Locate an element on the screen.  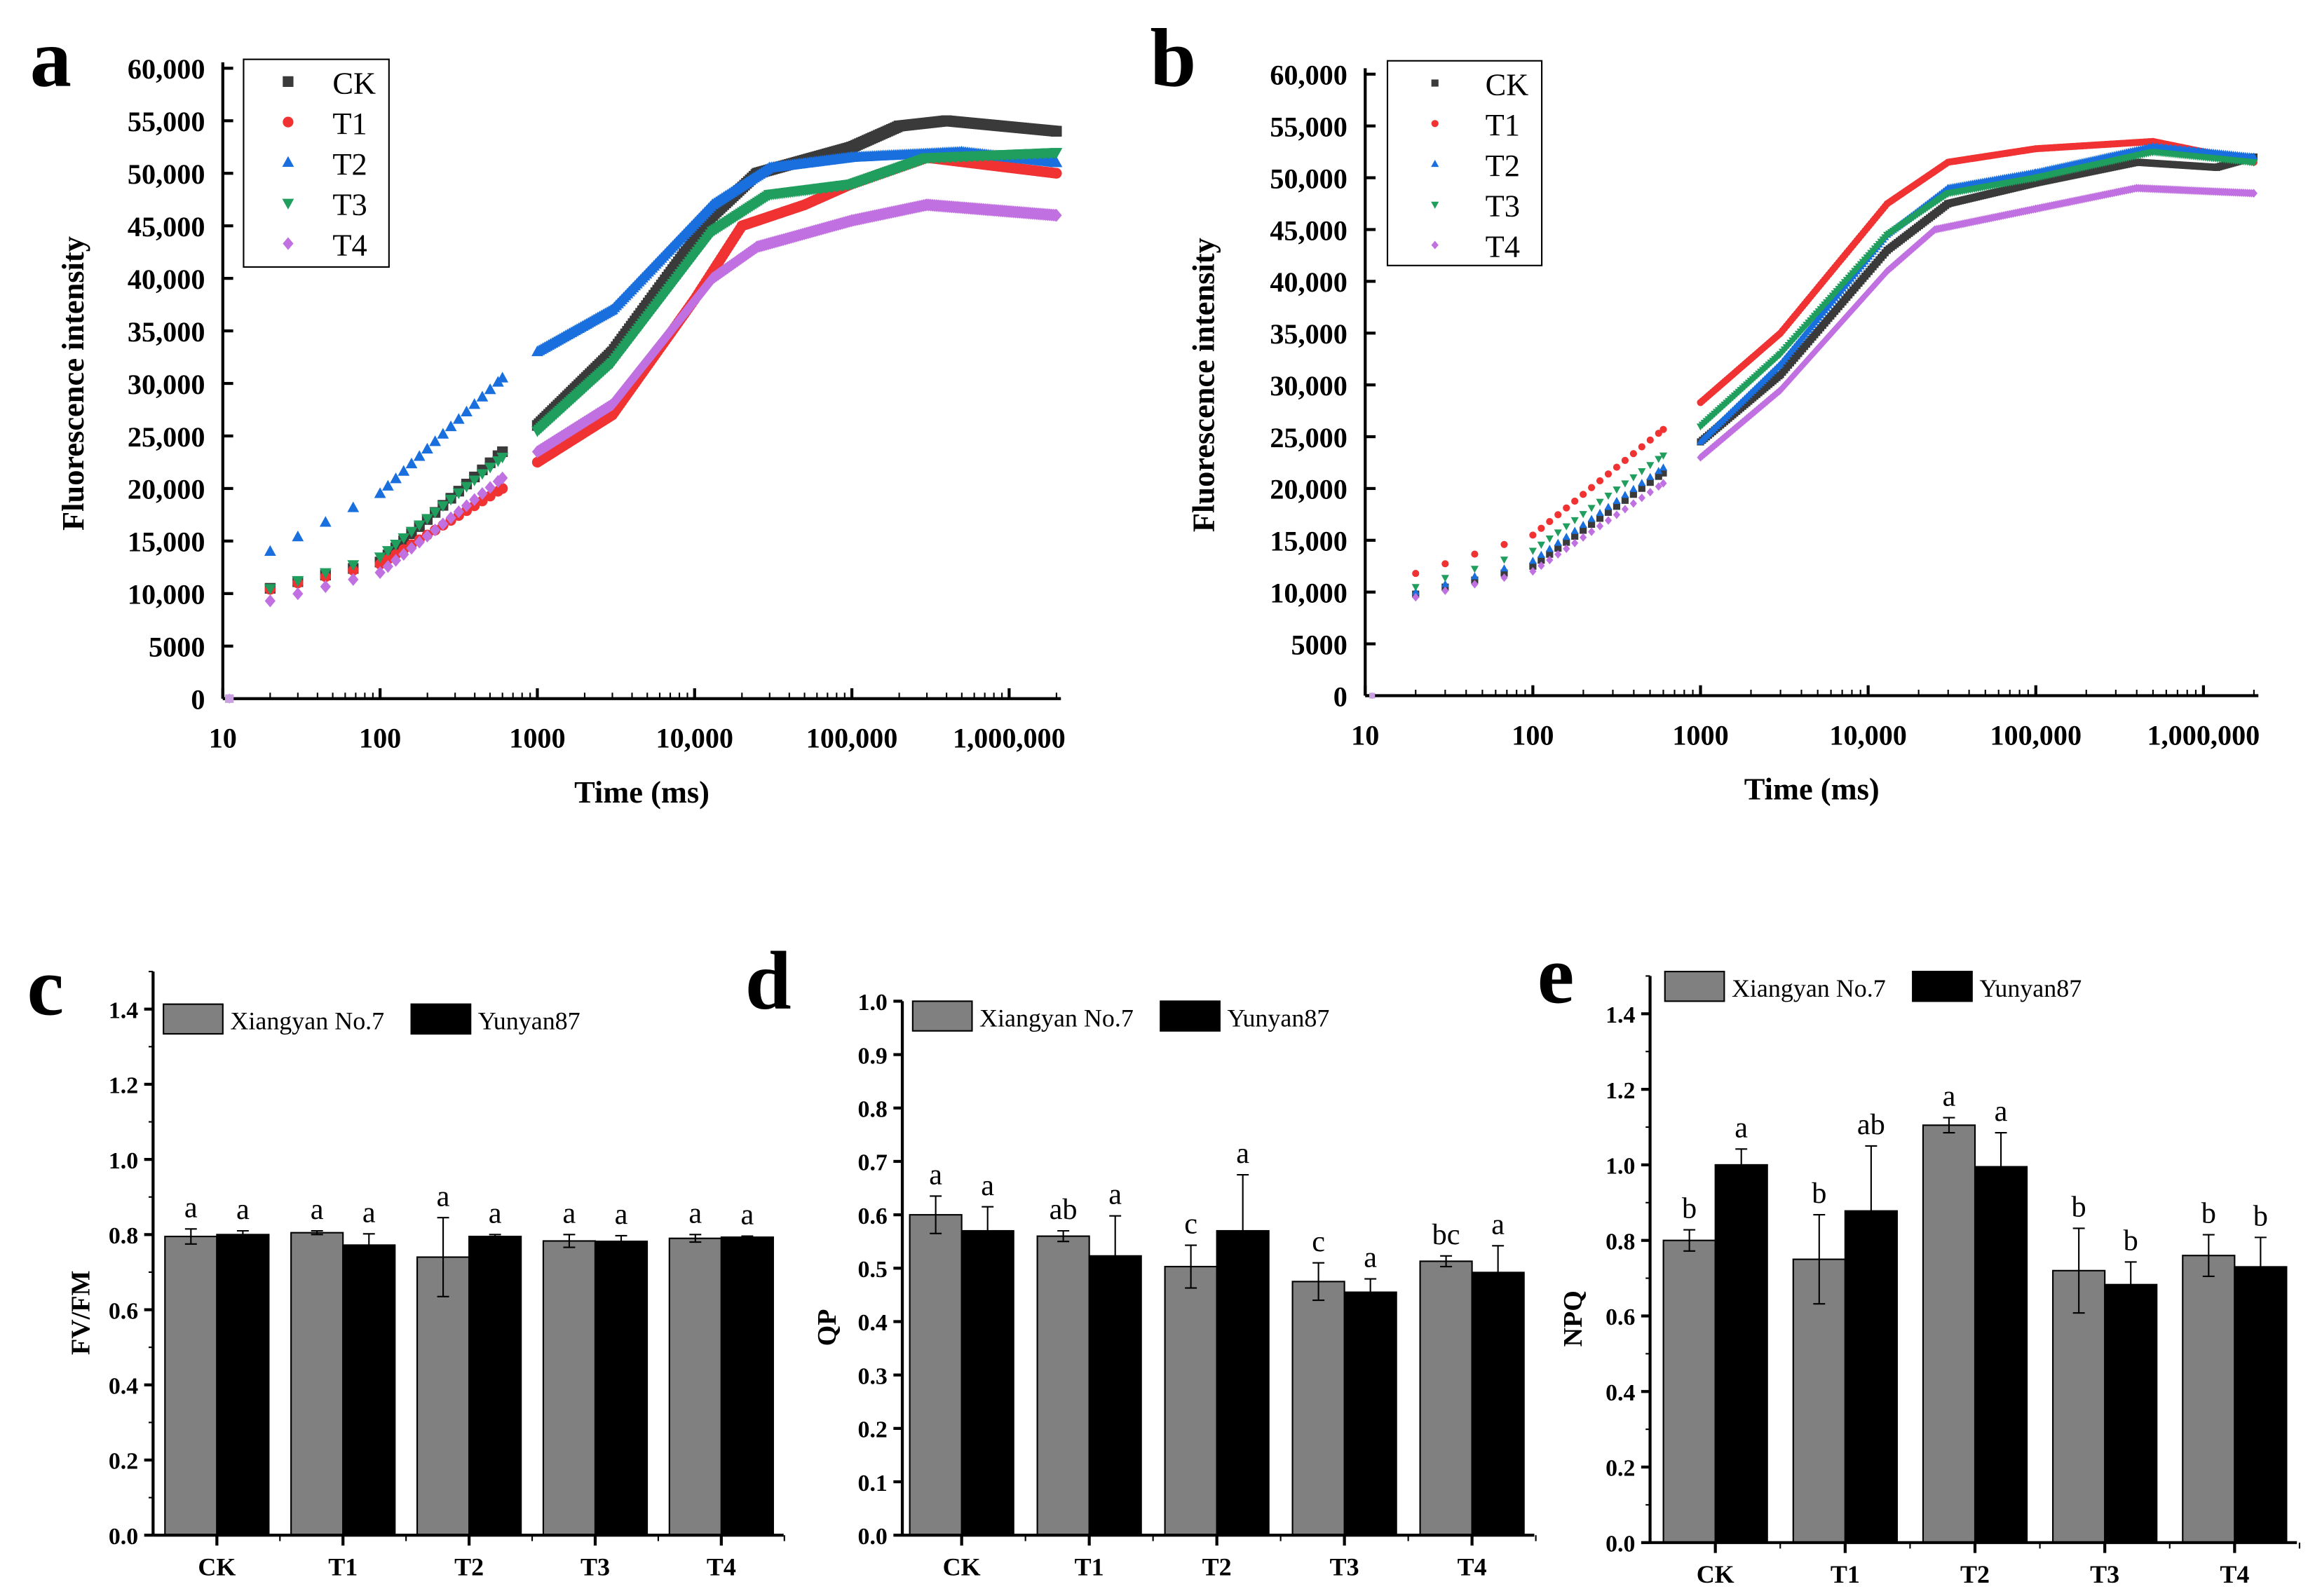
y-tick-label: 10,000 is located at coordinates (166, 595).